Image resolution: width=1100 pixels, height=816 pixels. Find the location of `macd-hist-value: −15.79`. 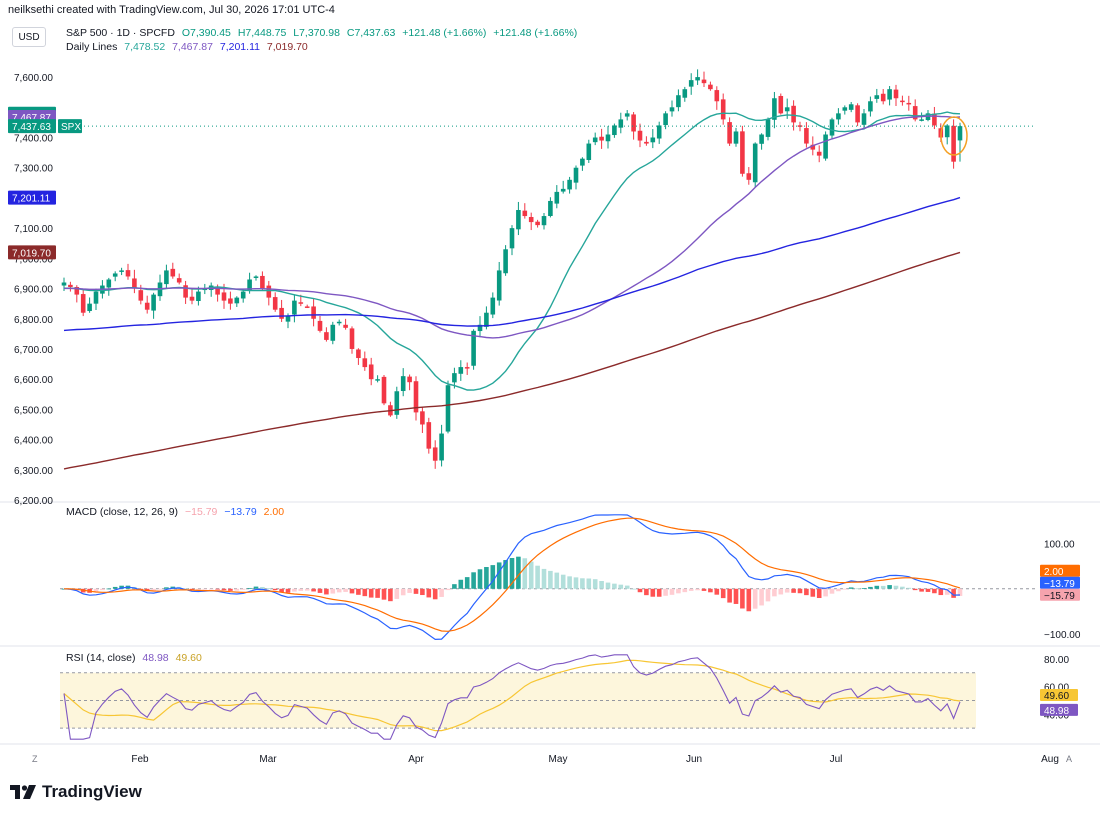

macd-hist-value: −15.79 is located at coordinates (201, 512).